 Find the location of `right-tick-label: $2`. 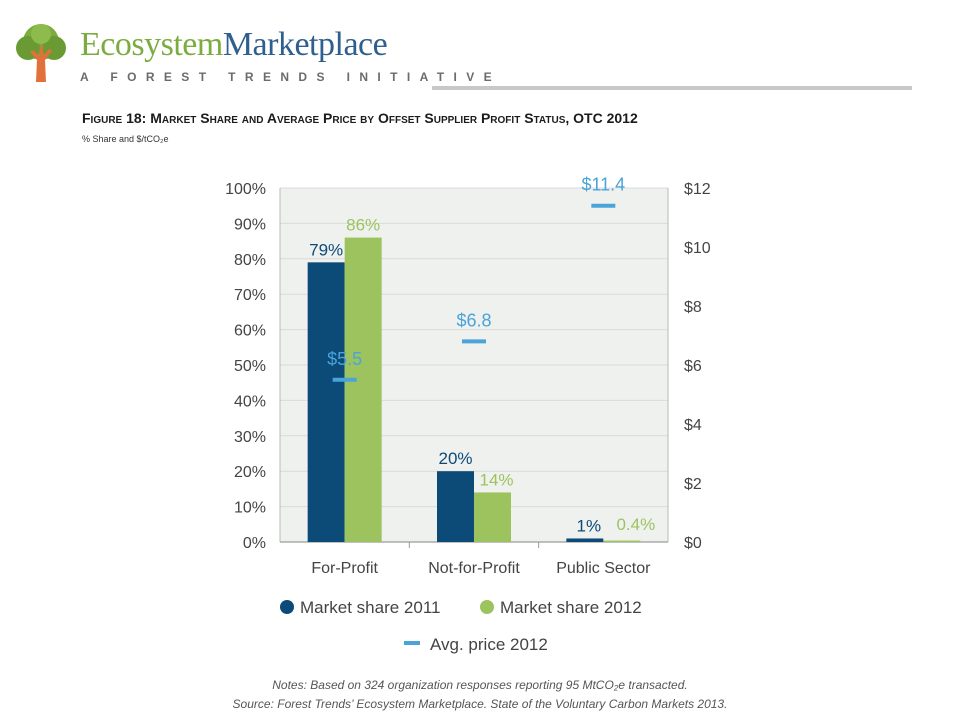

right-tick-label: $2 is located at coordinates (693, 484).